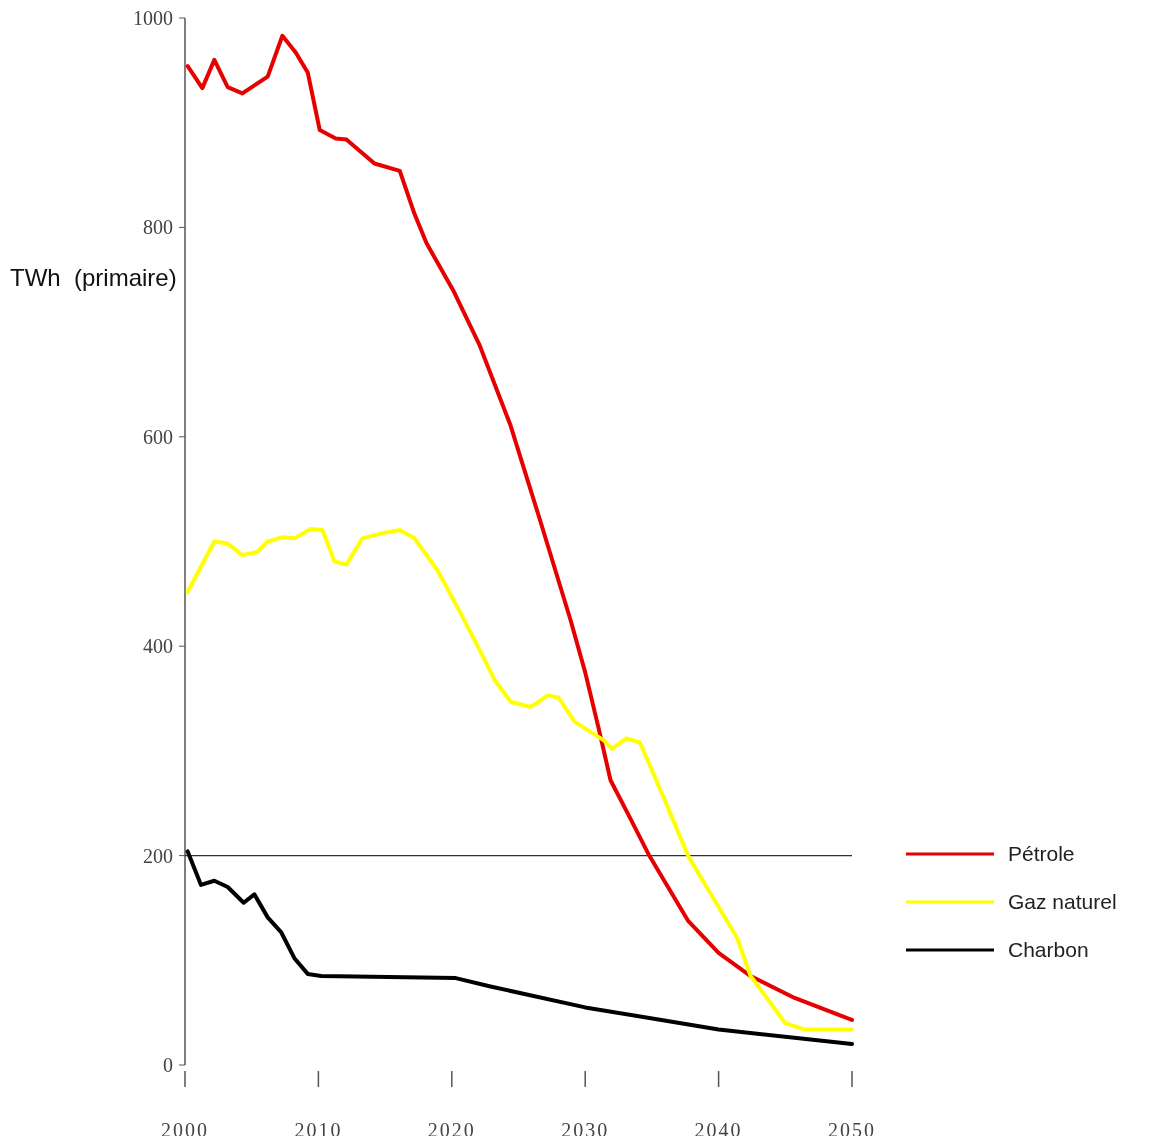  I want to click on y-tick-label: 200, so click(158, 855).